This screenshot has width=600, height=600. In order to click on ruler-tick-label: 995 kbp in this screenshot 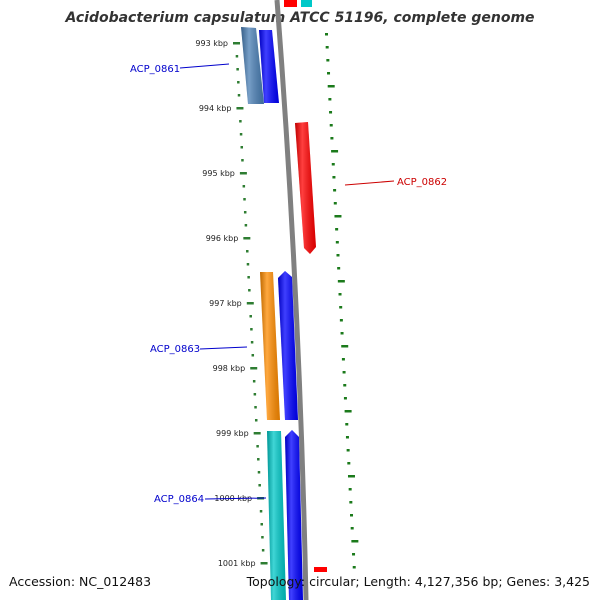, I will do `click(218, 173)`.